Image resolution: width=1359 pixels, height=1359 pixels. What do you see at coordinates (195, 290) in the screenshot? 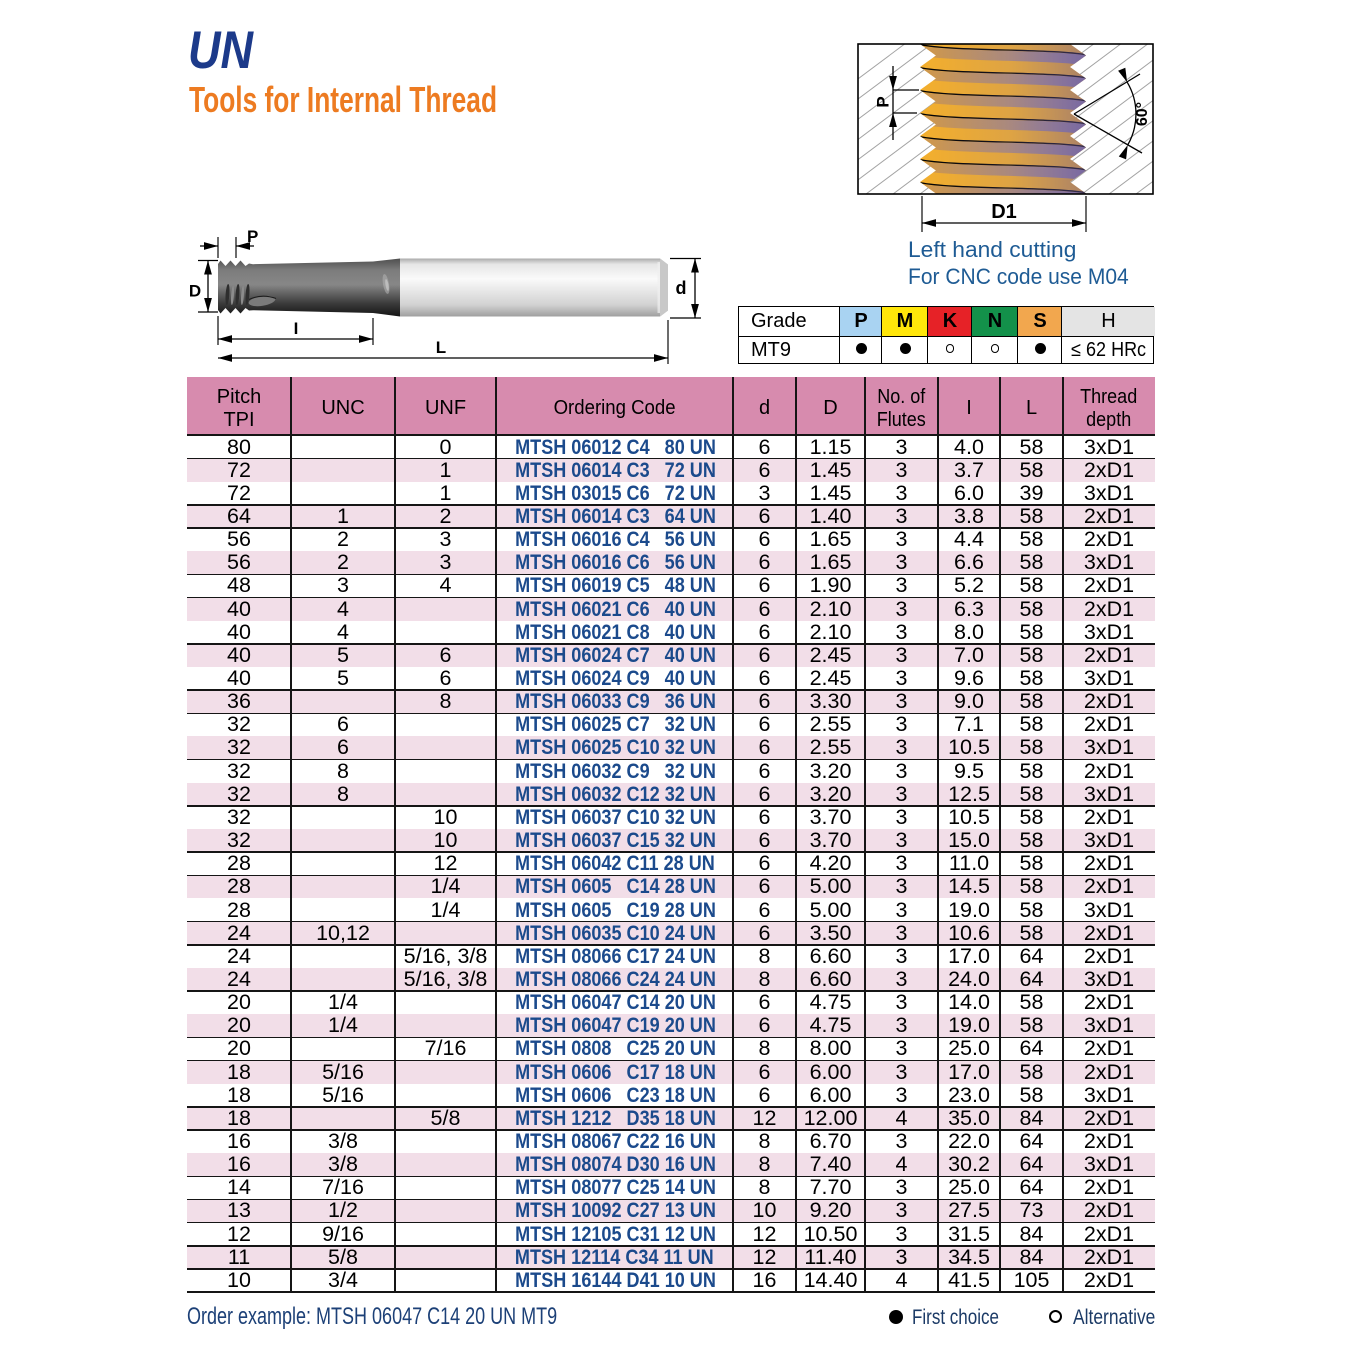
I see `svg-text: D` at bounding box center [195, 290].